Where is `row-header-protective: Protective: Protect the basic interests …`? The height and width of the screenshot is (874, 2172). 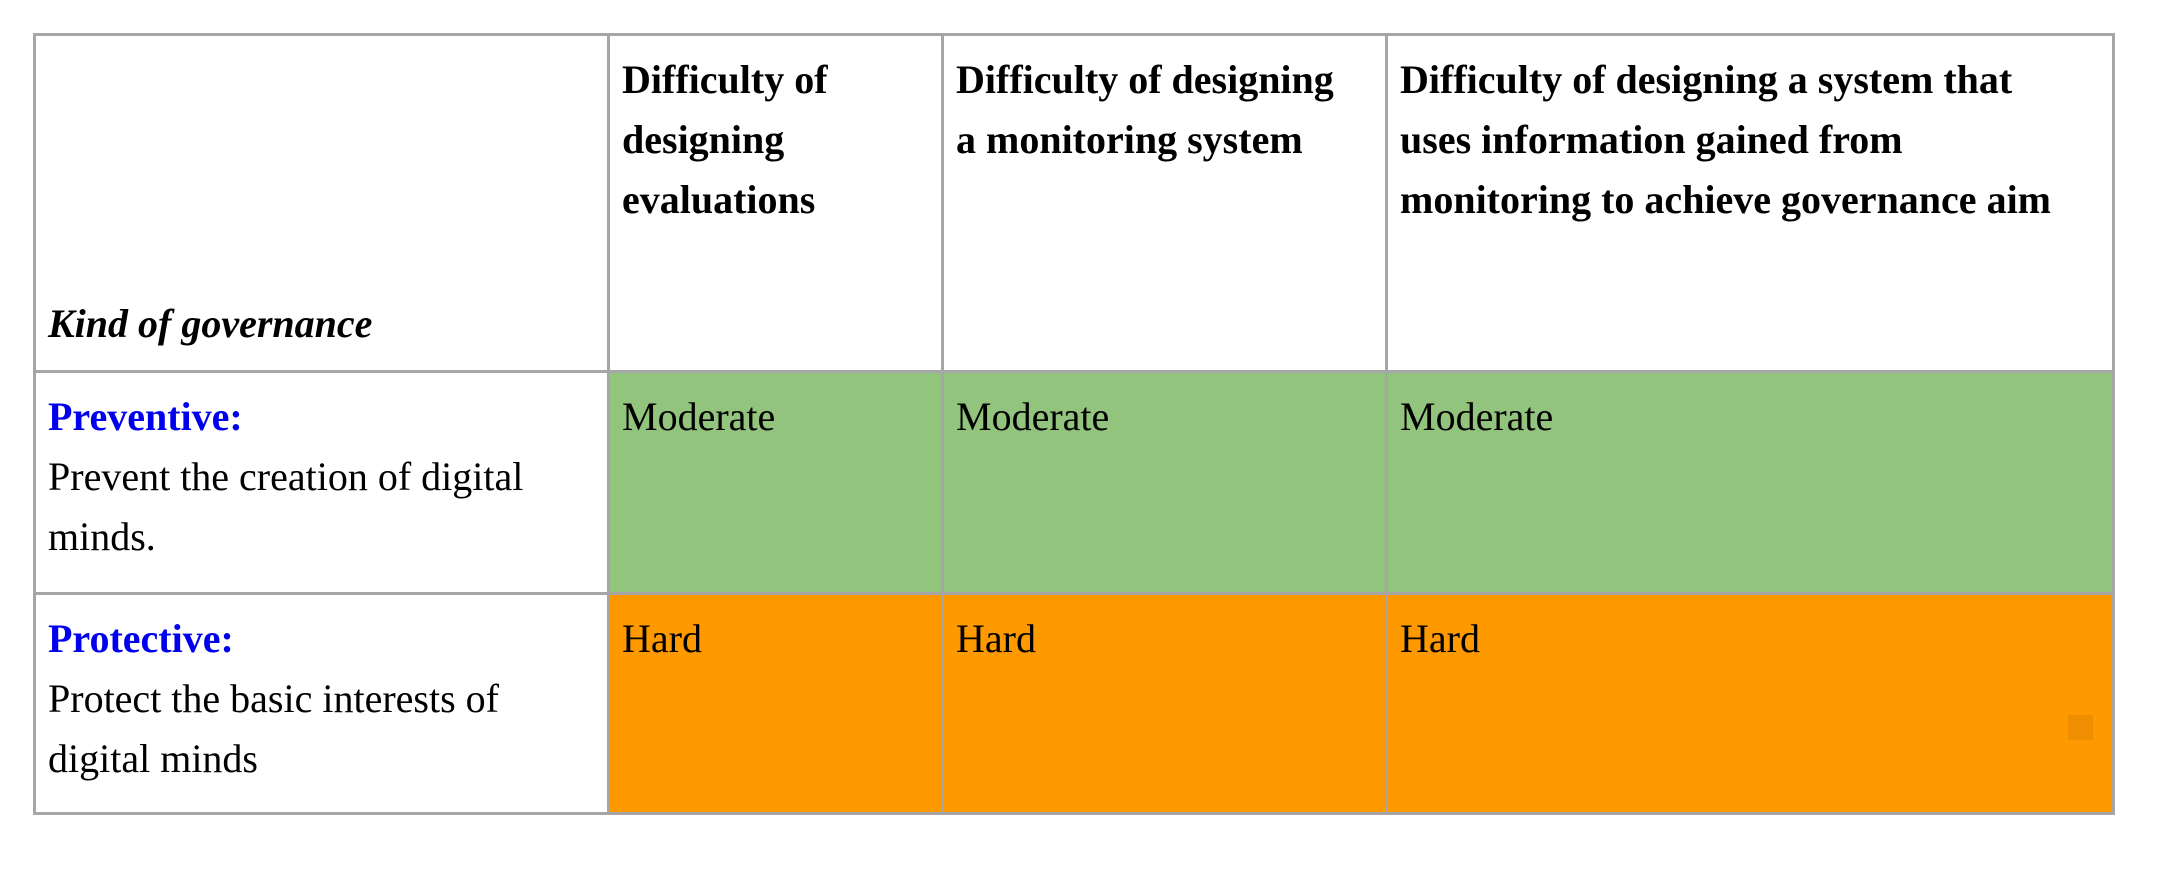
row-header-protective: Protective: Protect the basic interests … is located at coordinates (321, 703).